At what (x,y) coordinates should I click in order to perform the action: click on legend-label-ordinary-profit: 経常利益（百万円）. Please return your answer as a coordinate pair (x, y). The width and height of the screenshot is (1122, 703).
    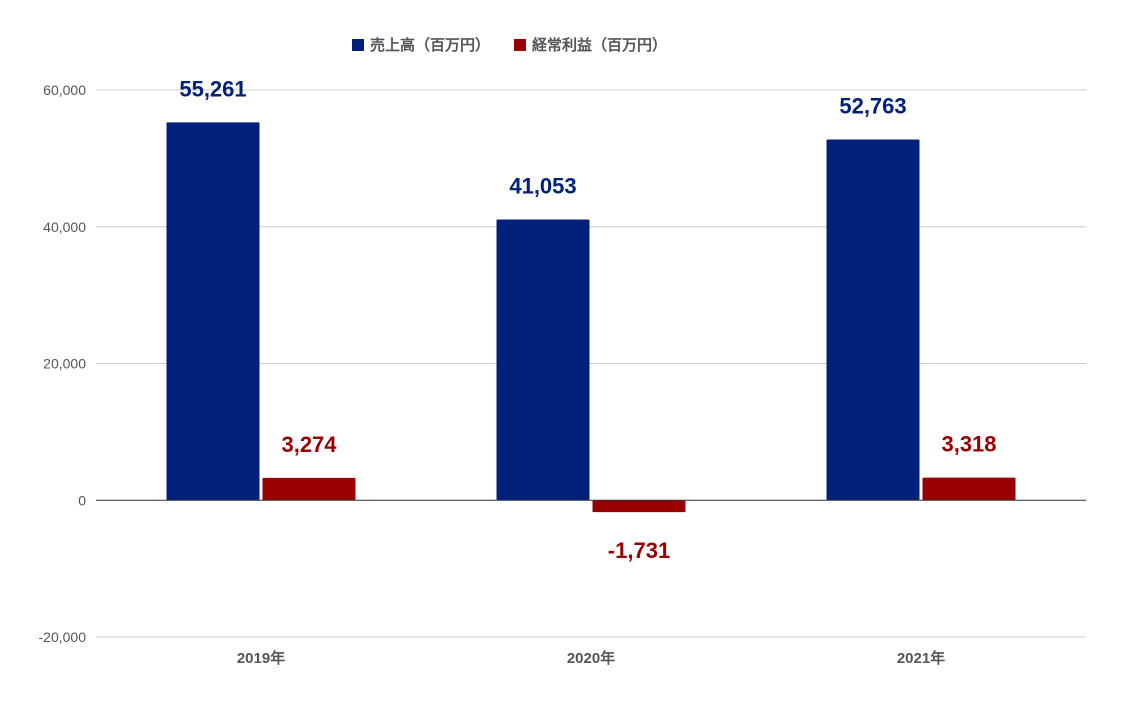
    Looking at the image, I should click on (599, 45).